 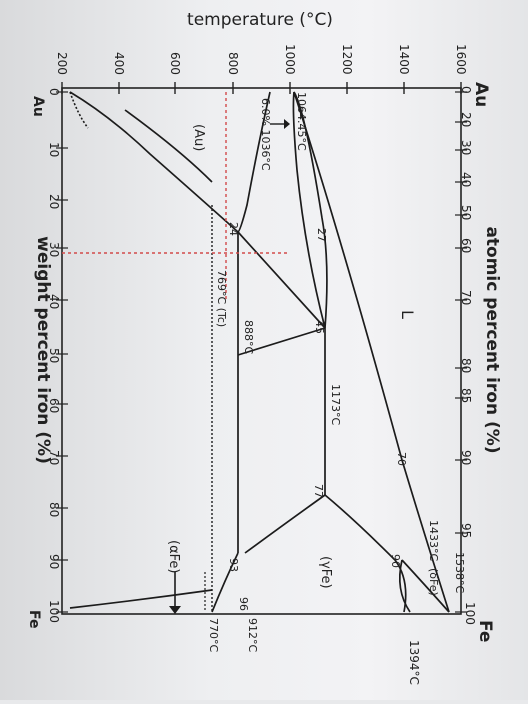 I want to click on solidus-au-side, so click(x=309, y=210).